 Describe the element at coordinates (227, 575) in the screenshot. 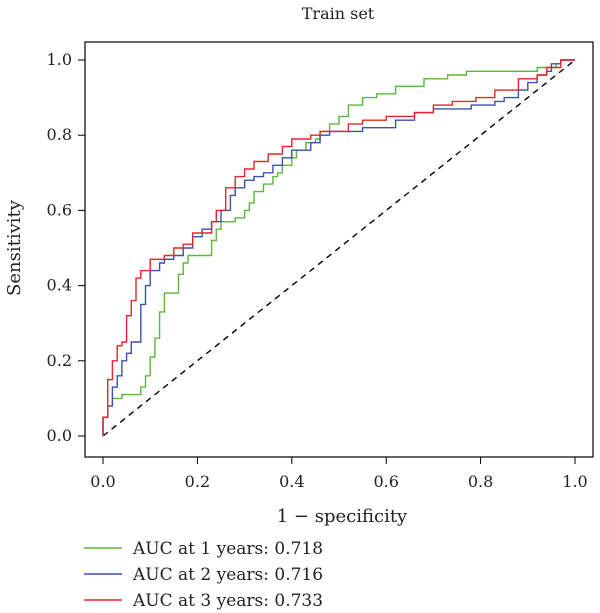

I see `legend-label-series-2: AUC at 2 years: 0.716` at that location.